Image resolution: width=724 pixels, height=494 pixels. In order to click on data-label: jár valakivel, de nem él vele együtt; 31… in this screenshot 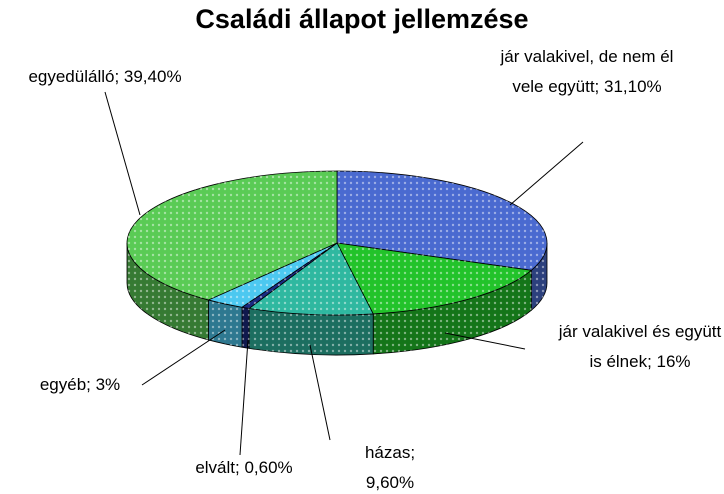, I will do `click(587, 71)`.